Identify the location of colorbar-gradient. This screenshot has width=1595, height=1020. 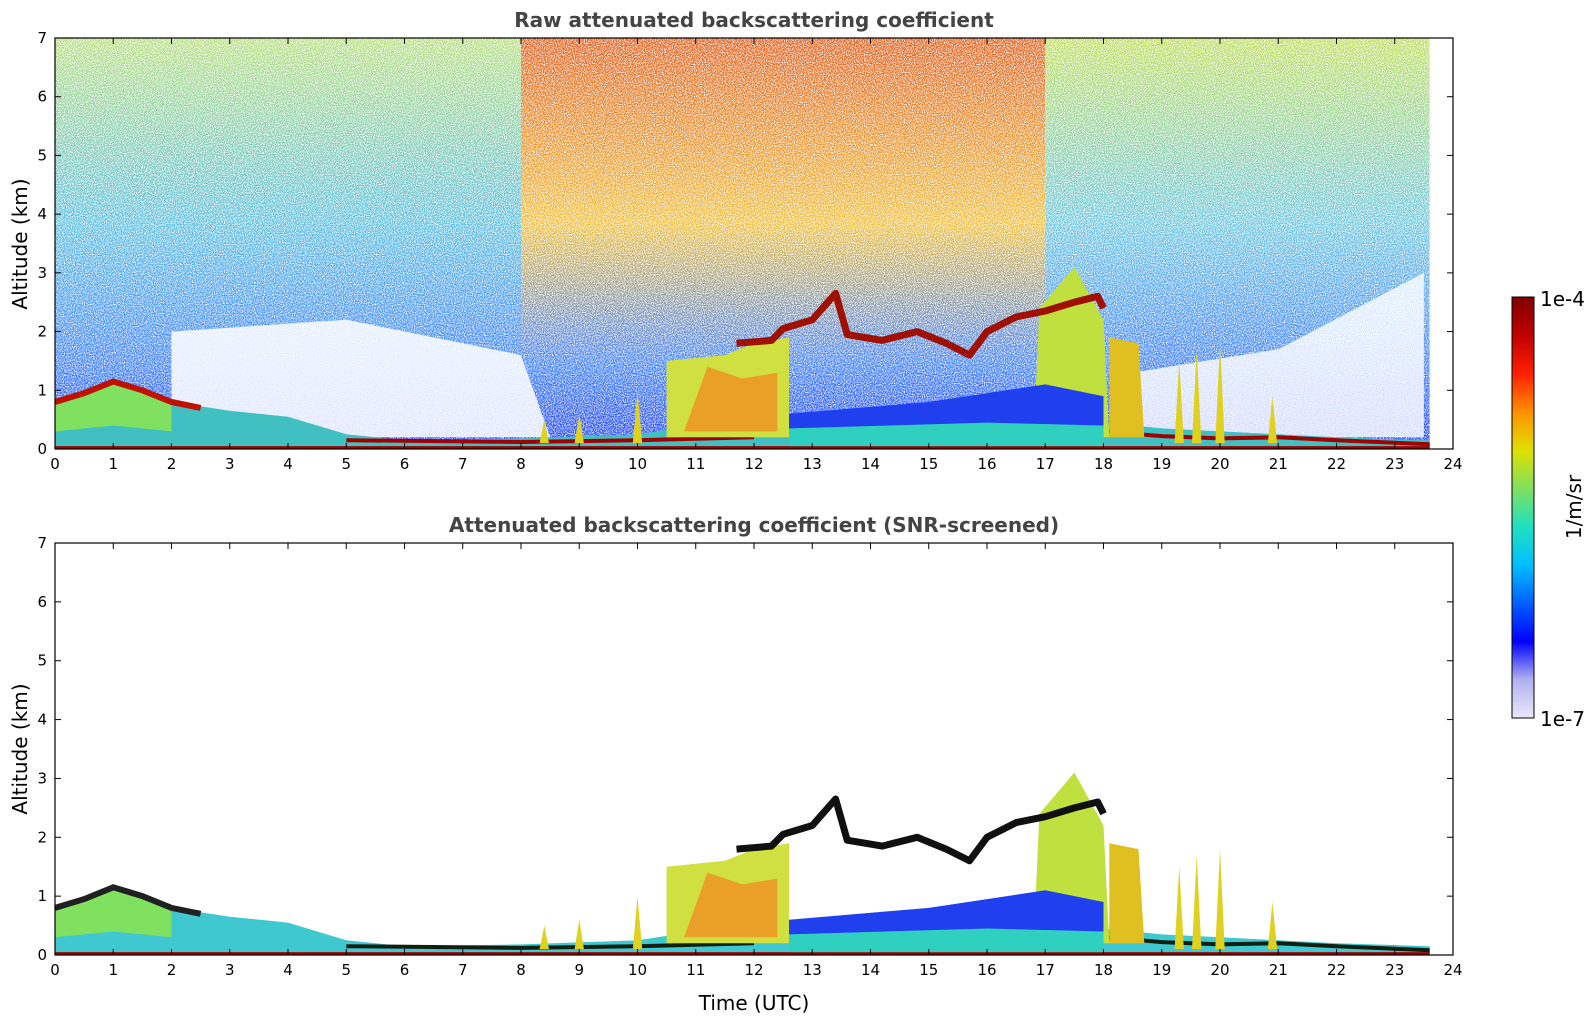
(1523, 507).